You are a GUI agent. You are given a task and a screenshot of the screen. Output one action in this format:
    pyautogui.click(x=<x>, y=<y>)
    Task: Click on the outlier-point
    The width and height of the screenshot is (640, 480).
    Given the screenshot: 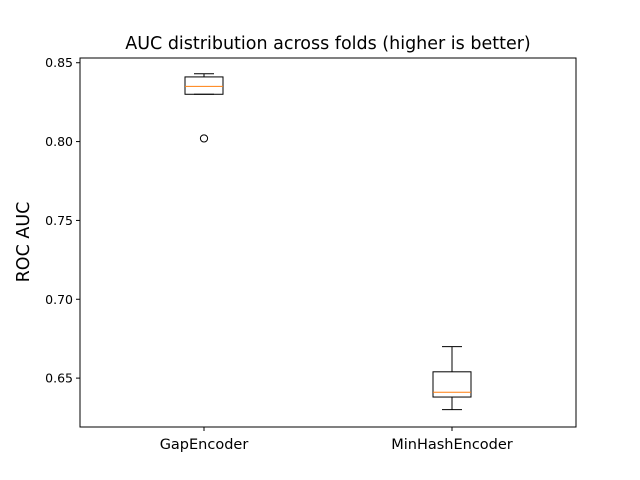 What is the action you would take?
    pyautogui.click(x=204, y=138)
    